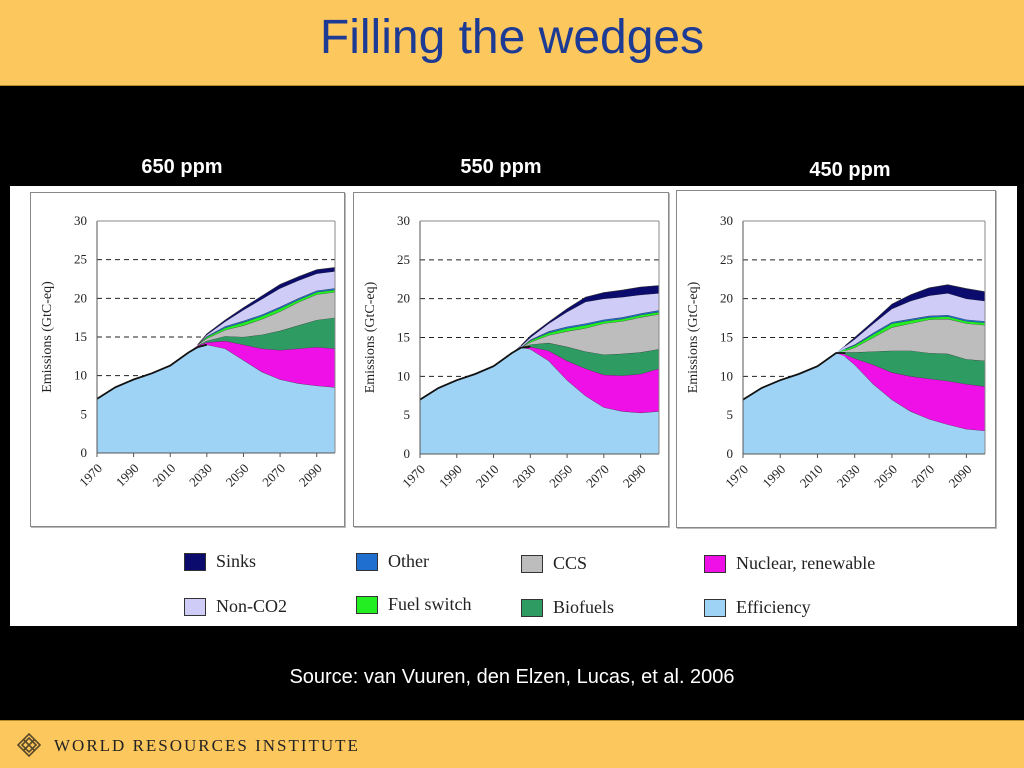 The image size is (1024, 768). I want to click on area-boundary-biofuels, so click(266, 331).